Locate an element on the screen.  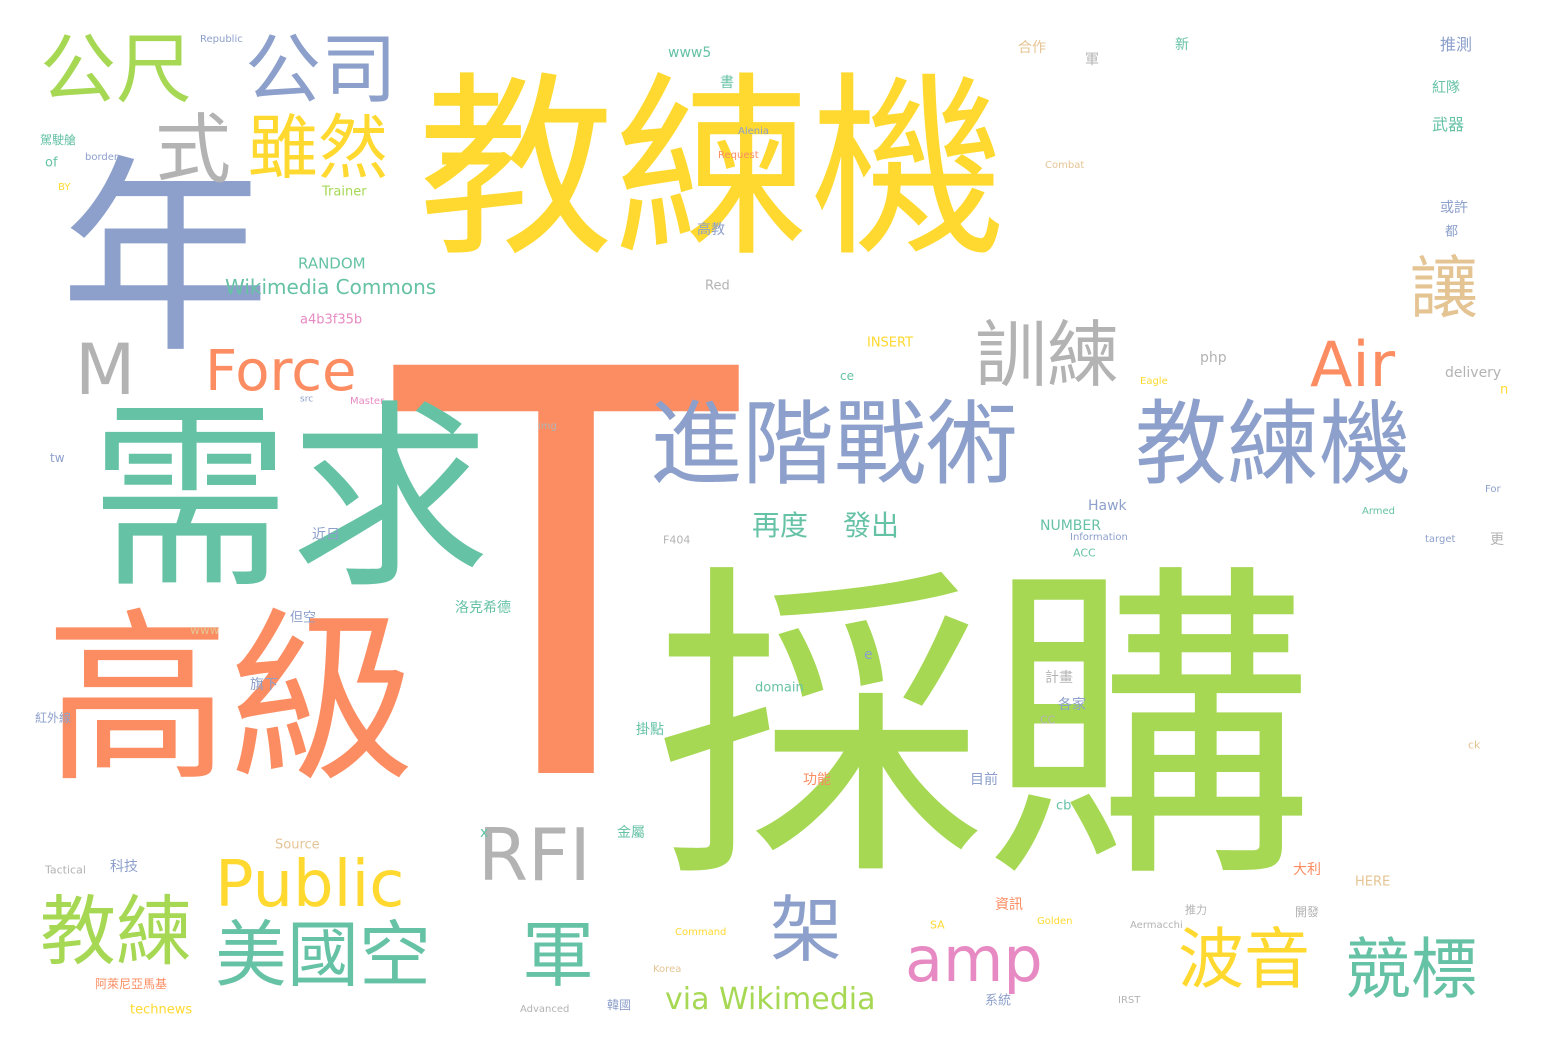
cloud-word: Alenia is located at coordinates (754, 131).